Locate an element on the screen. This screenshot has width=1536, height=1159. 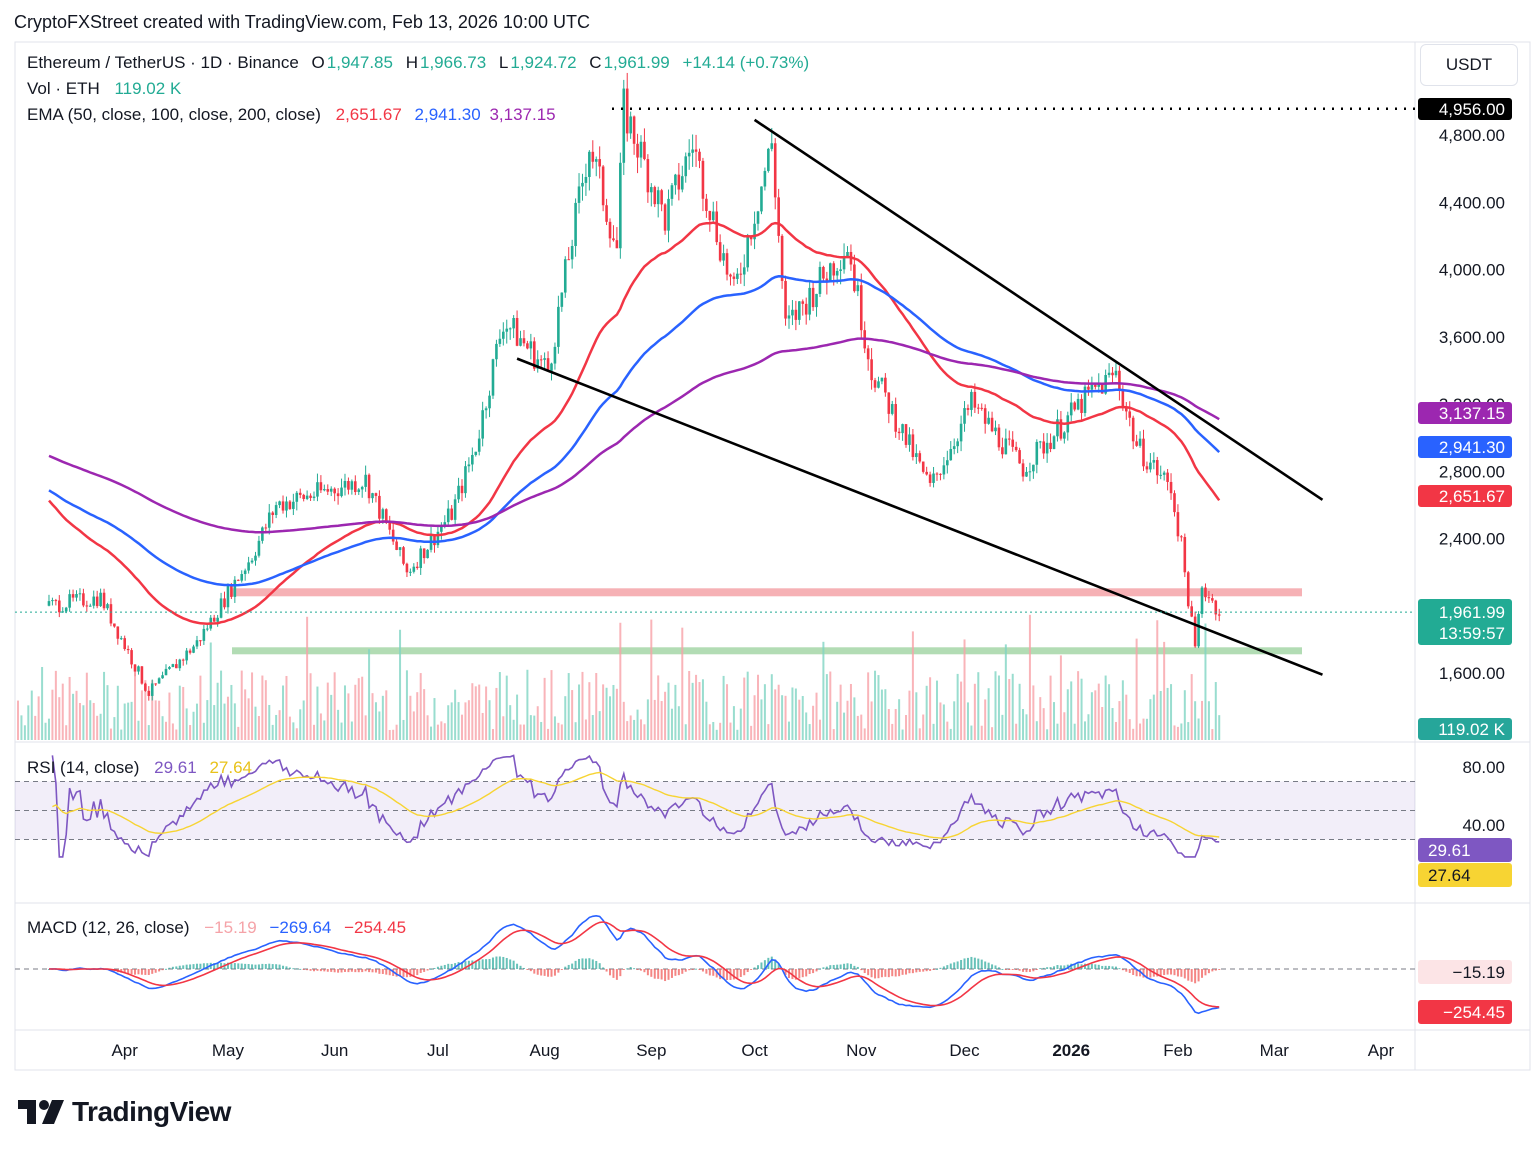
volume-bars is located at coordinates (619, 677).